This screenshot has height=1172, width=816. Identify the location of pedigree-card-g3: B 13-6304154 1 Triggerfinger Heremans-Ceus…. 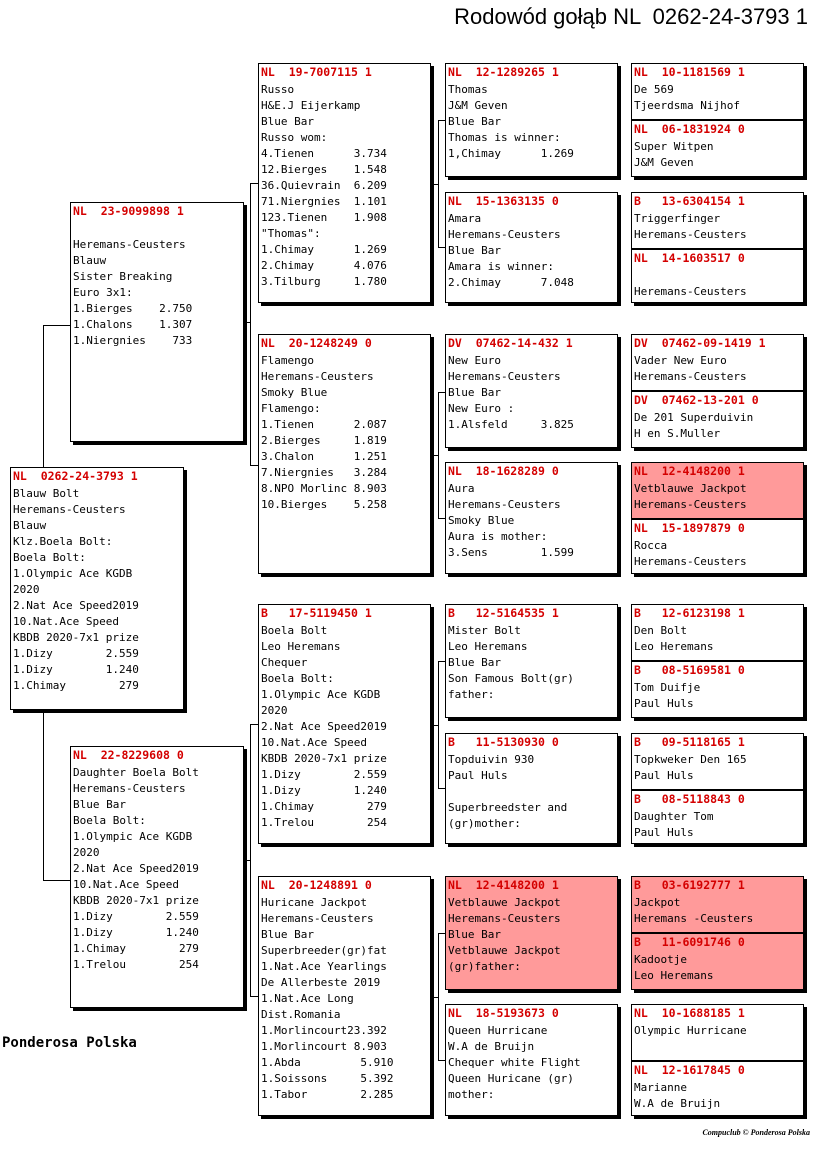
(717, 220).